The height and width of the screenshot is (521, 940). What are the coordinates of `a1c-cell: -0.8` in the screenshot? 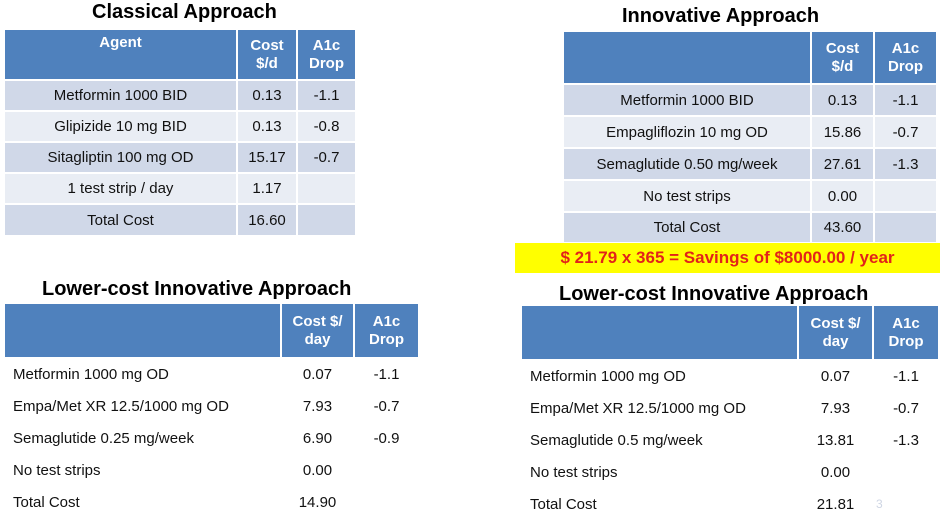 It's located at (326, 126).